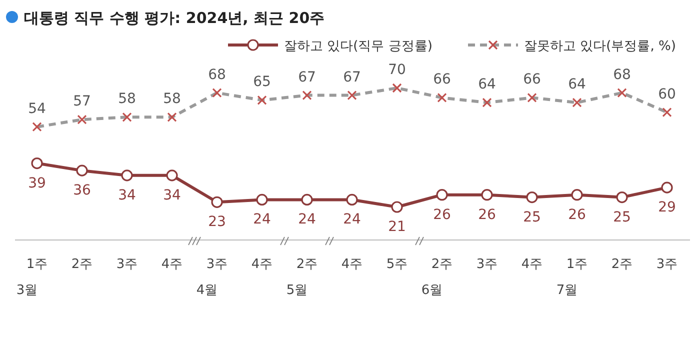 This screenshot has width=700, height=347. What do you see at coordinates (82, 190) in the screenshot?
I see `data-label: 36` at bounding box center [82, 190].